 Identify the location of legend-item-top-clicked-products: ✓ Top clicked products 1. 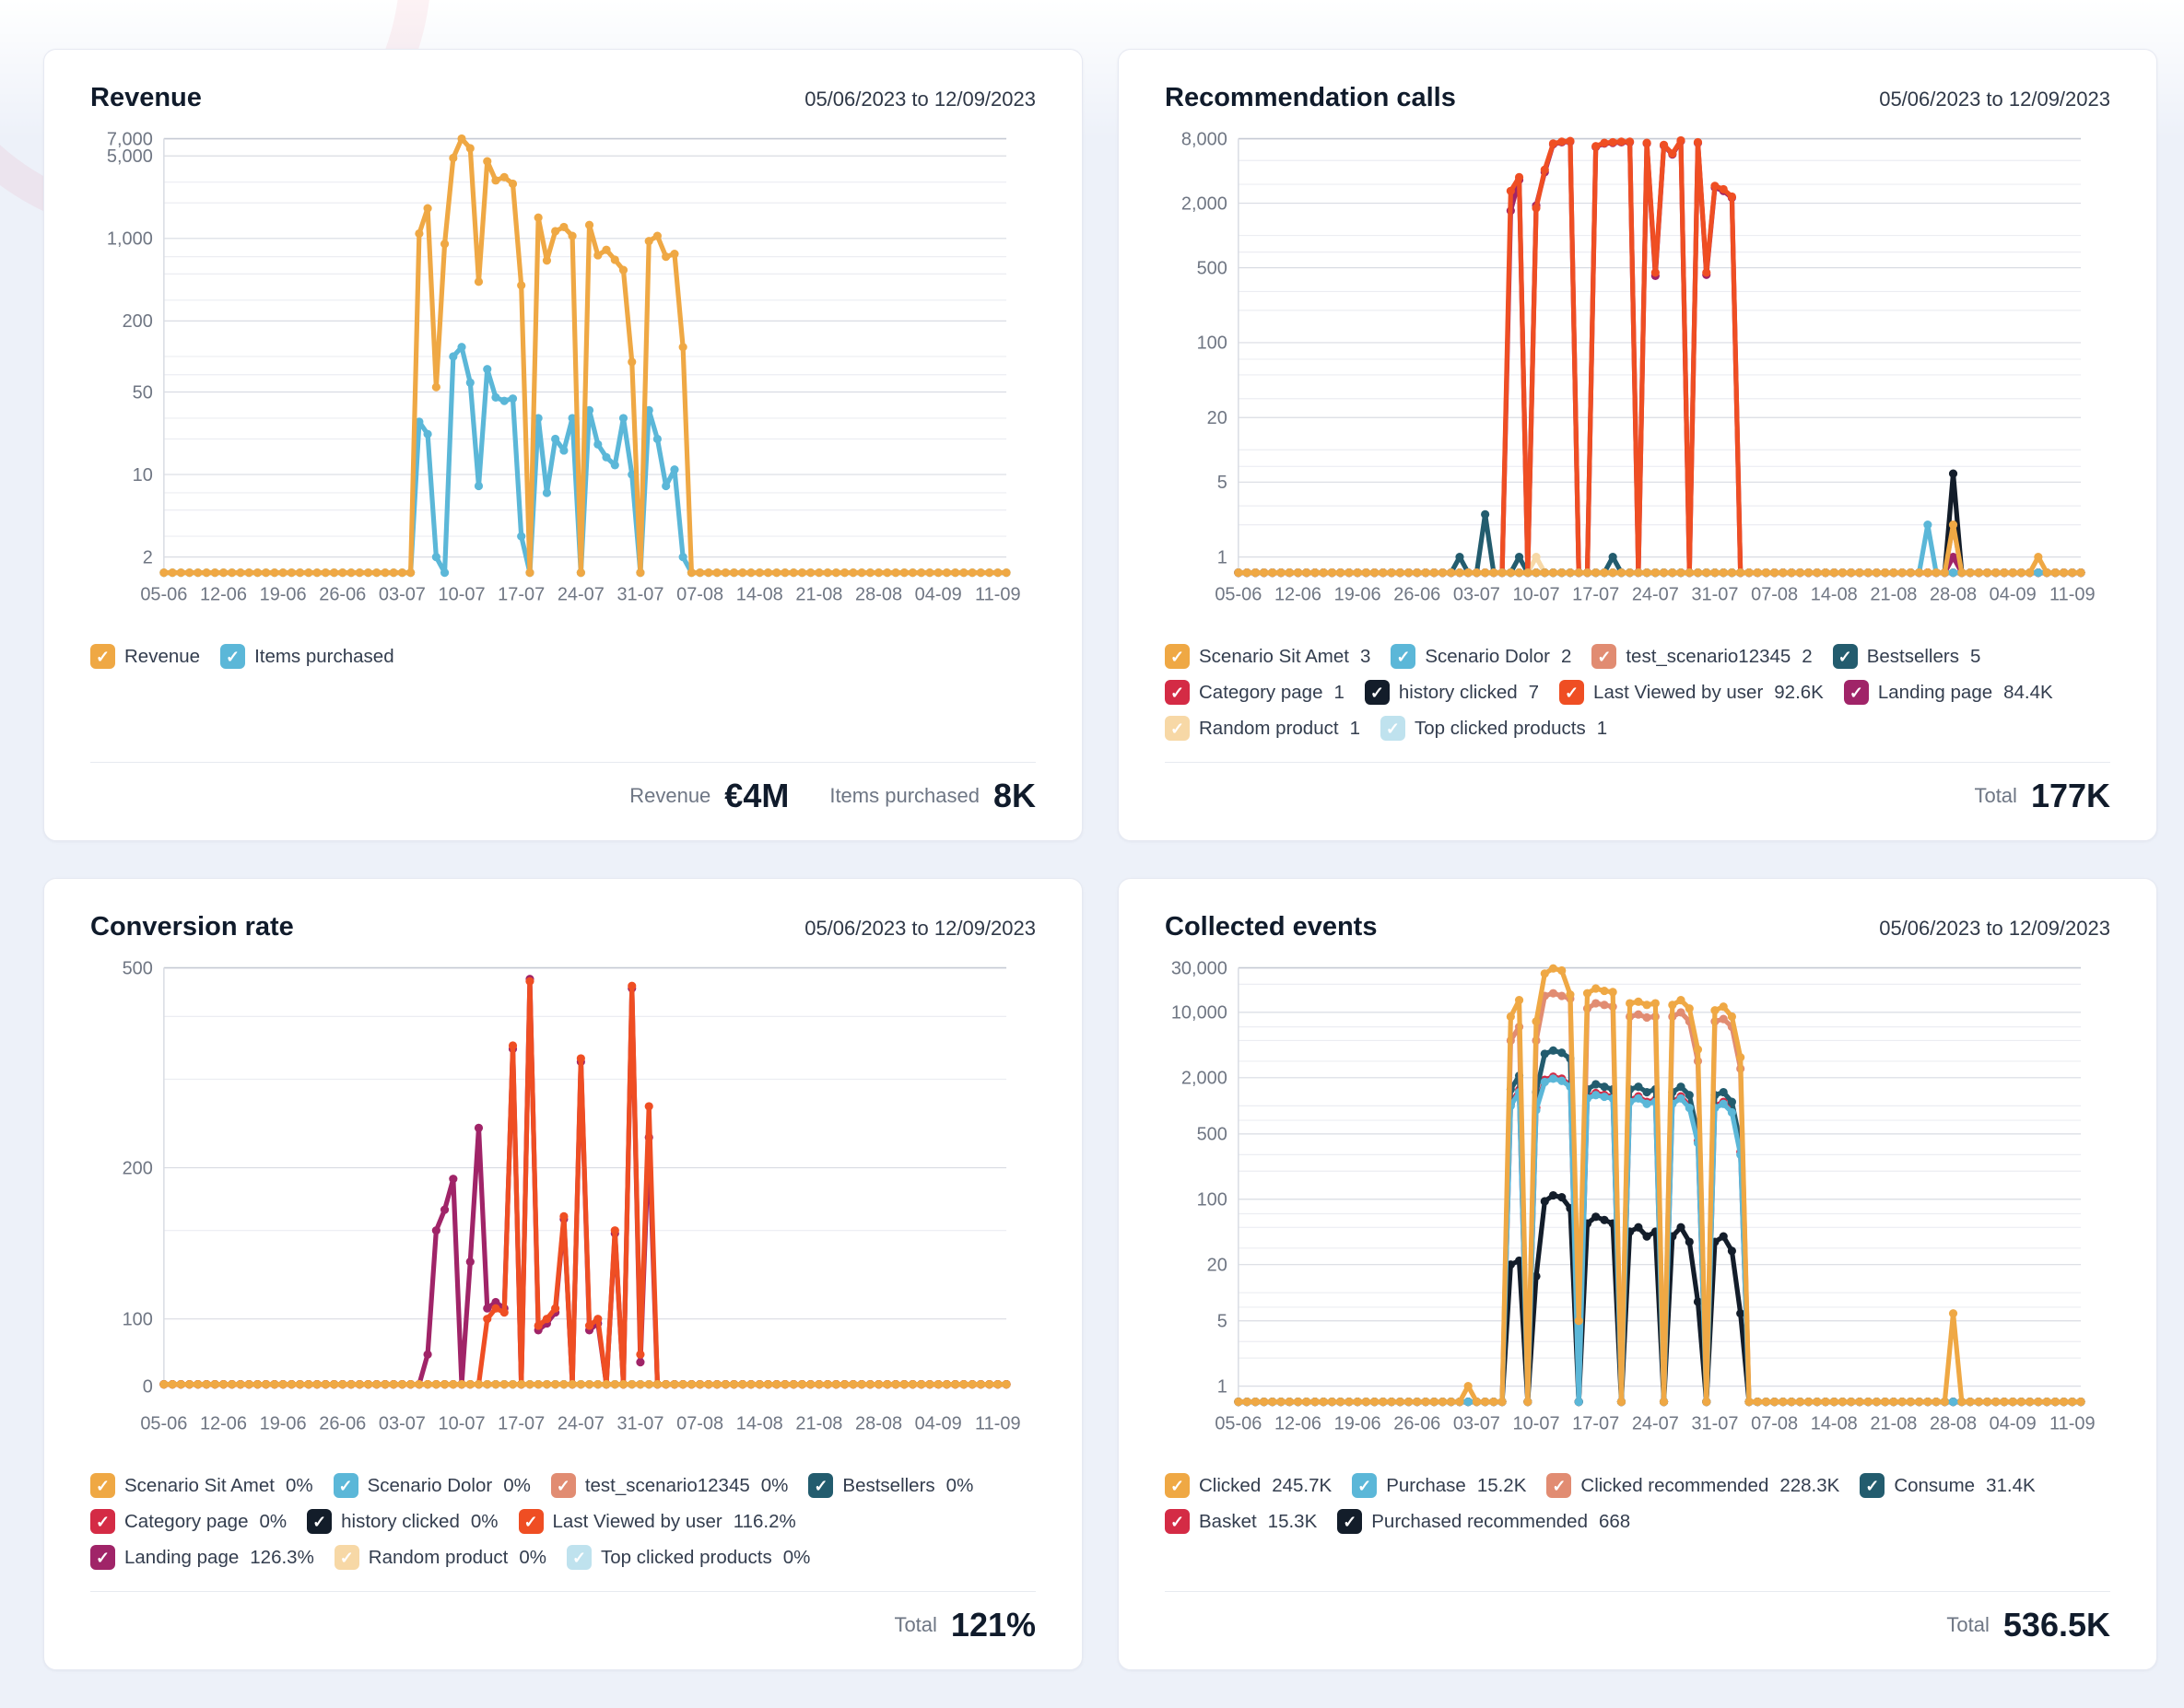
(1493, 728).